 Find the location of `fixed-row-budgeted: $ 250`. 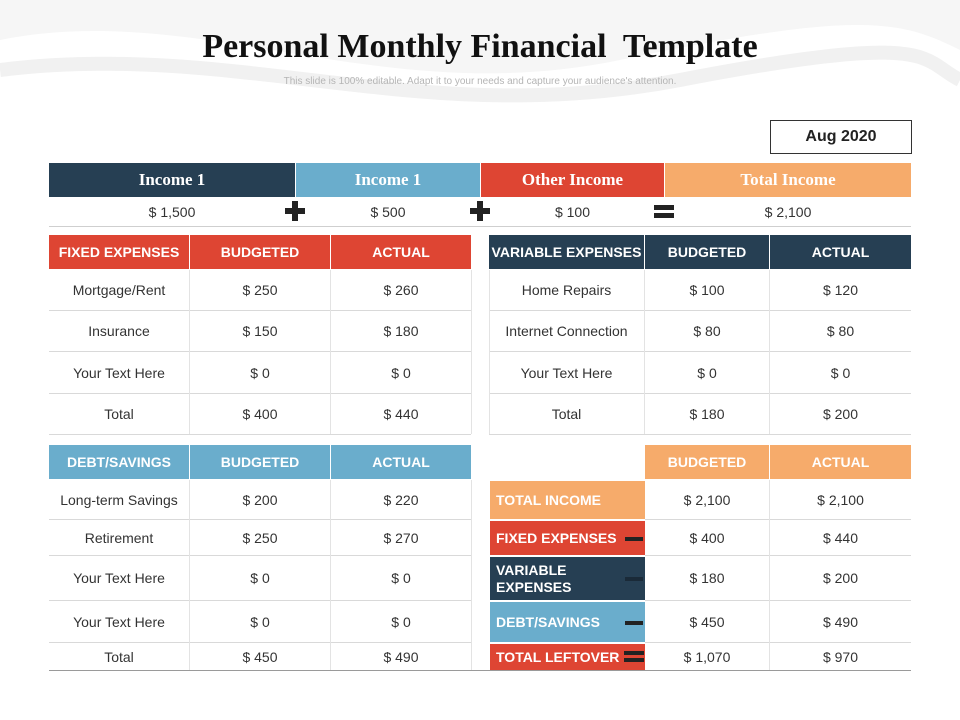

fixed-row-budgeted: $ 250 is located at coordinates (260, 290).